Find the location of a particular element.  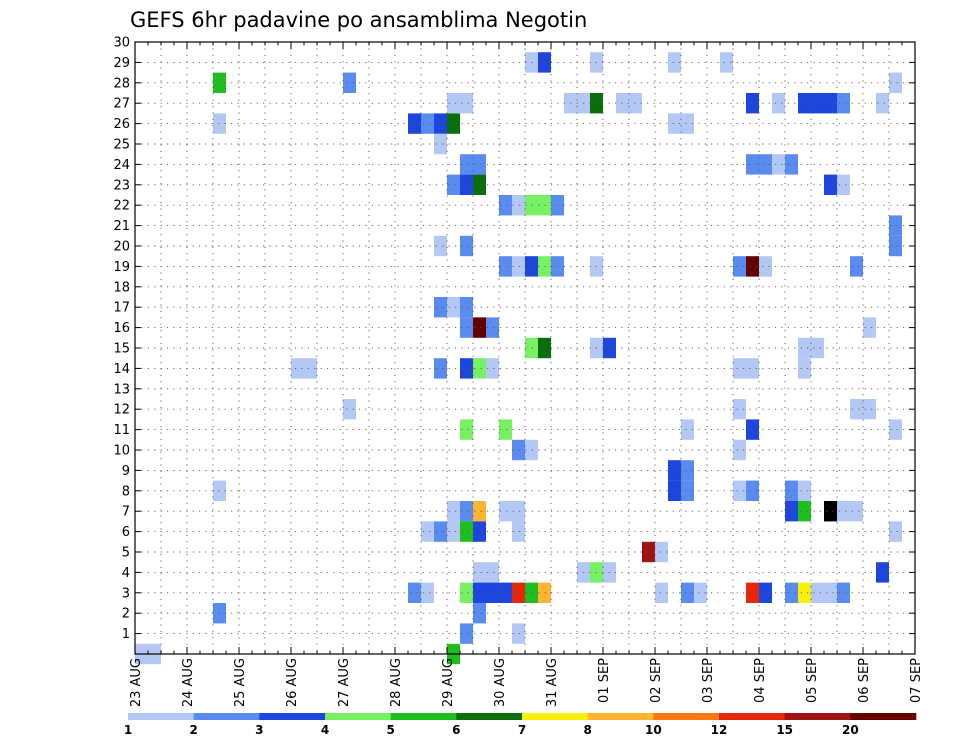

y-tick-label: 8 is located at coordinates (126, 491).